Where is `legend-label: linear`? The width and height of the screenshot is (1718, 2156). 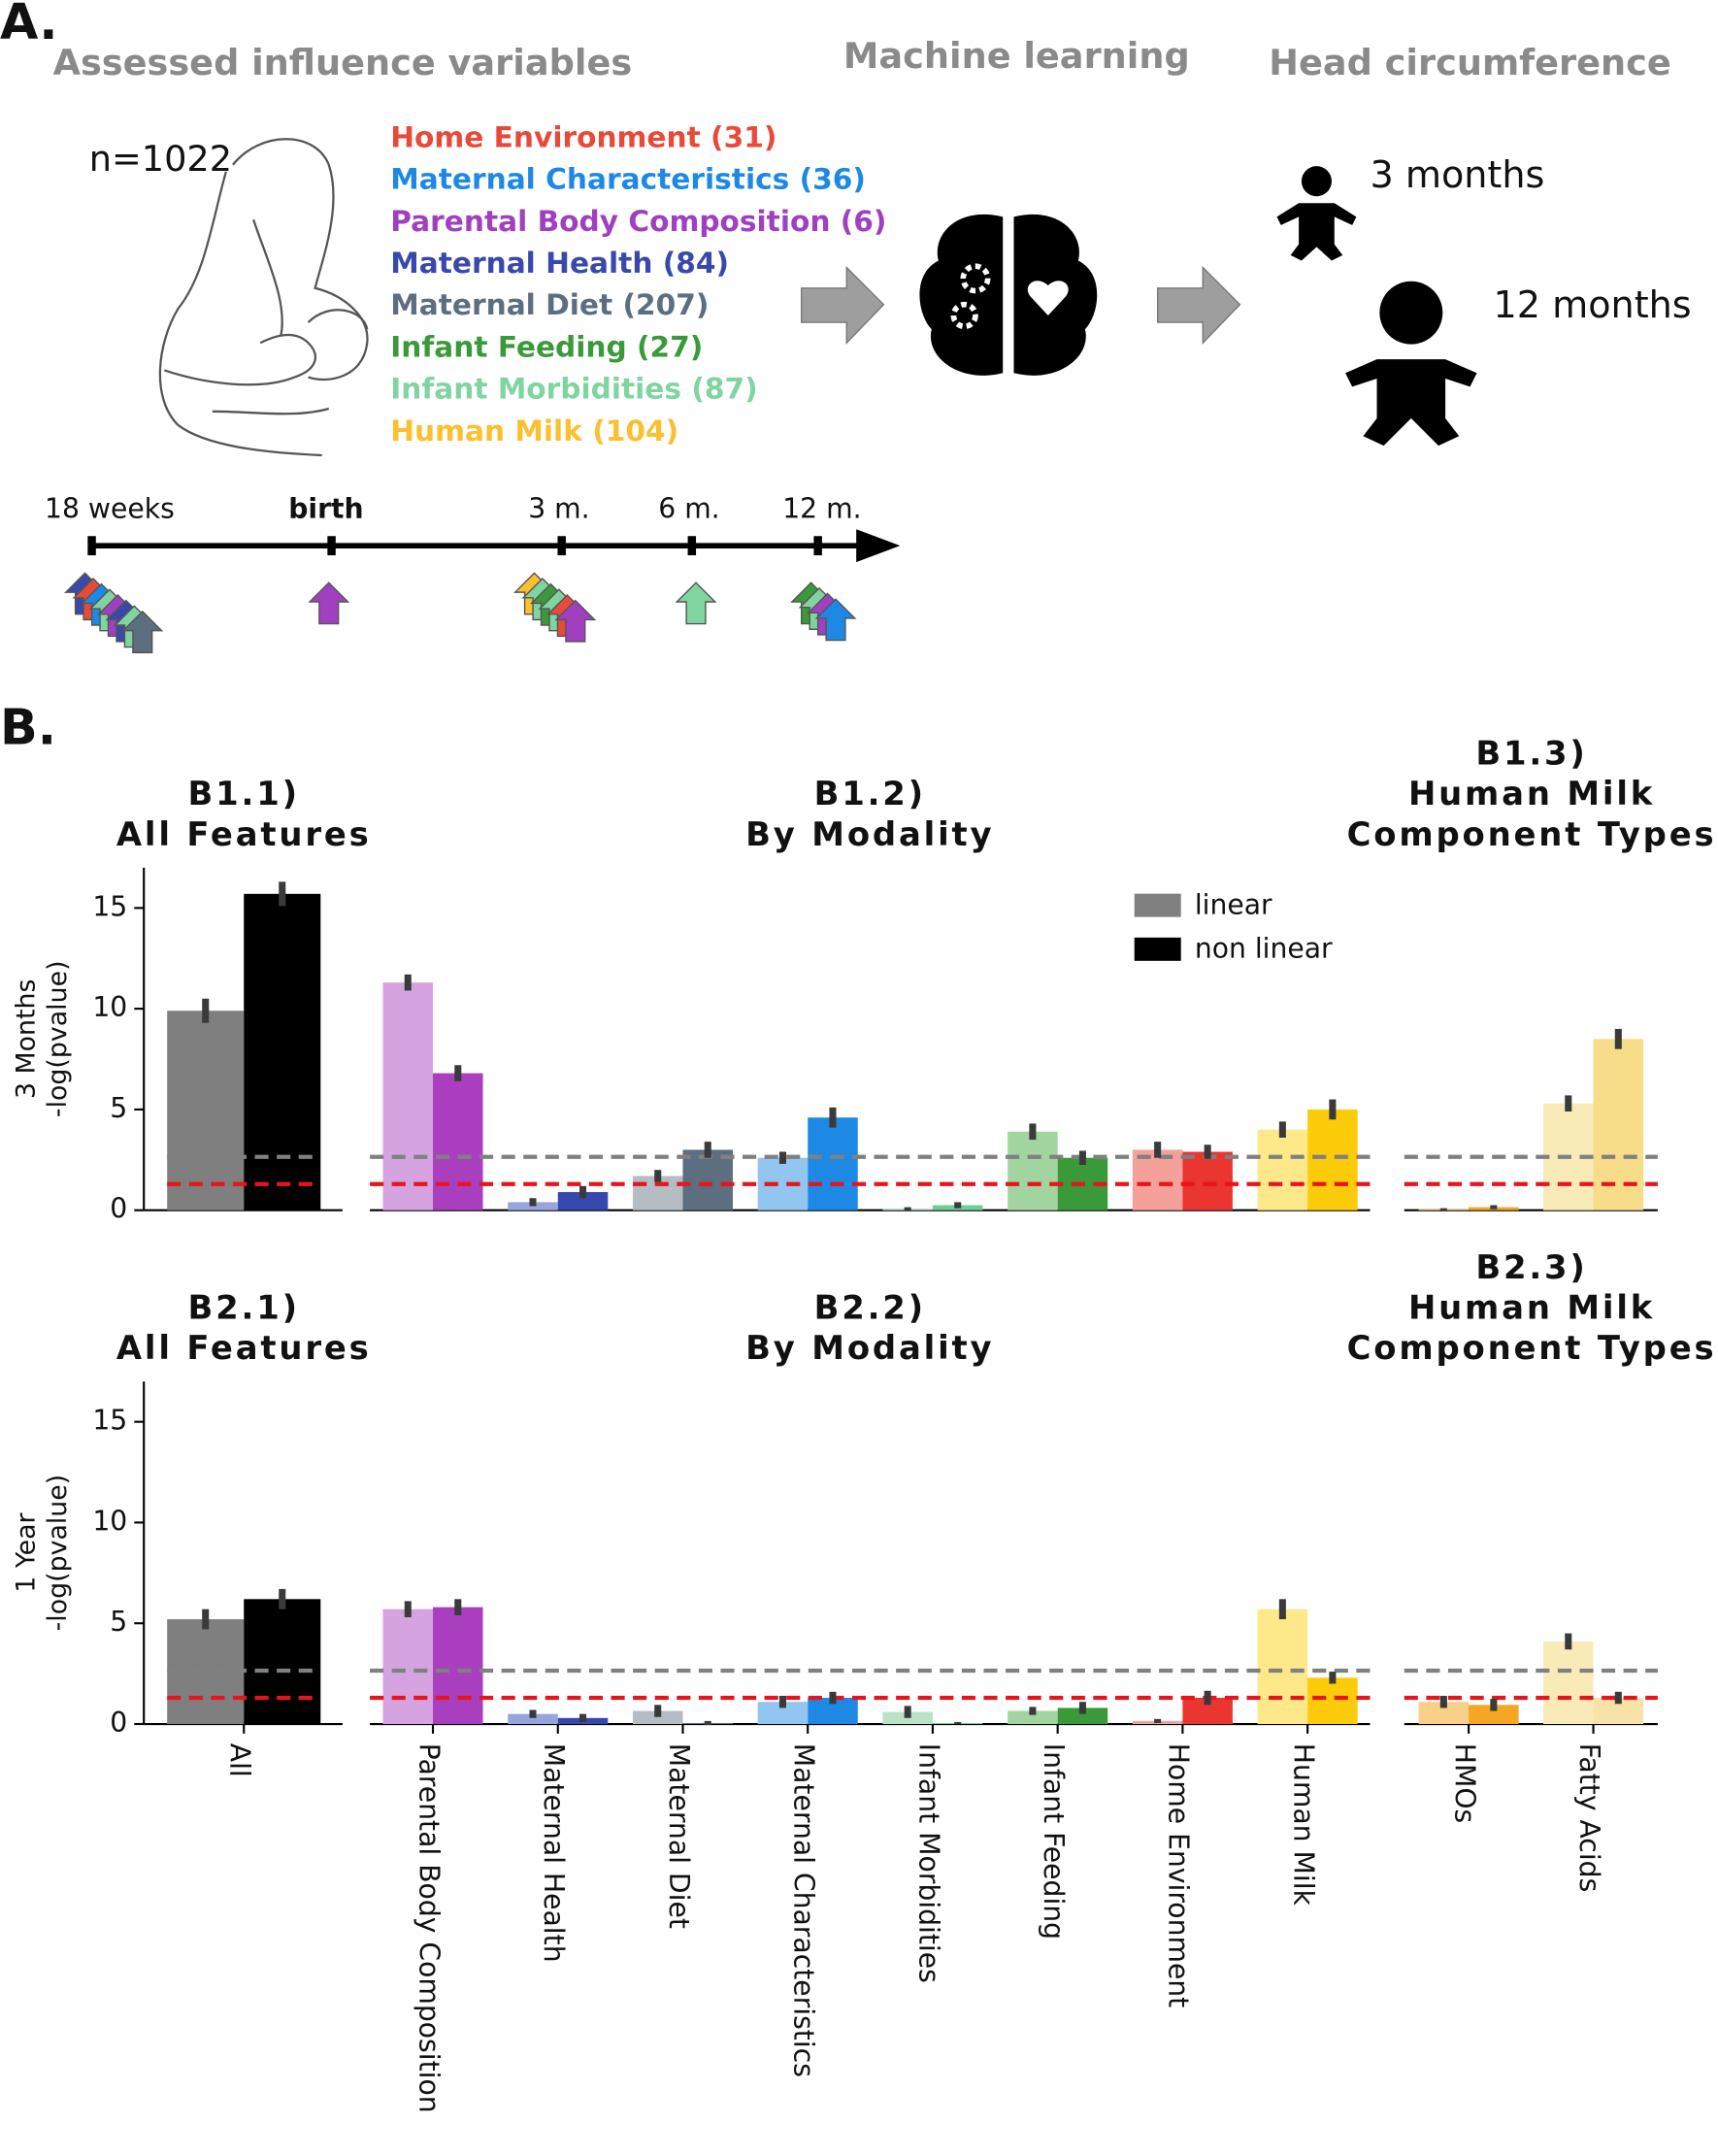
legend-label: linear is located at coordinates (1234, 904).